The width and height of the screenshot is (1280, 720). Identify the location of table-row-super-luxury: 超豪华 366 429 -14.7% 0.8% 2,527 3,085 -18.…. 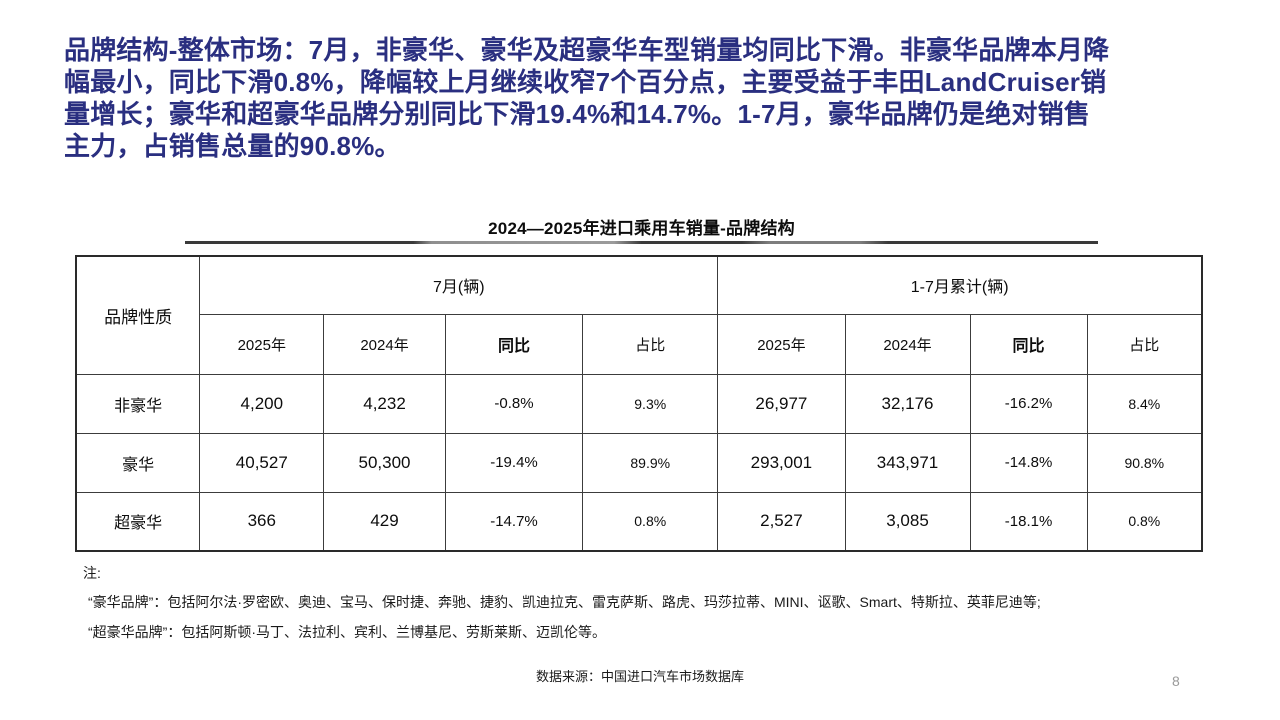
(639, 521).